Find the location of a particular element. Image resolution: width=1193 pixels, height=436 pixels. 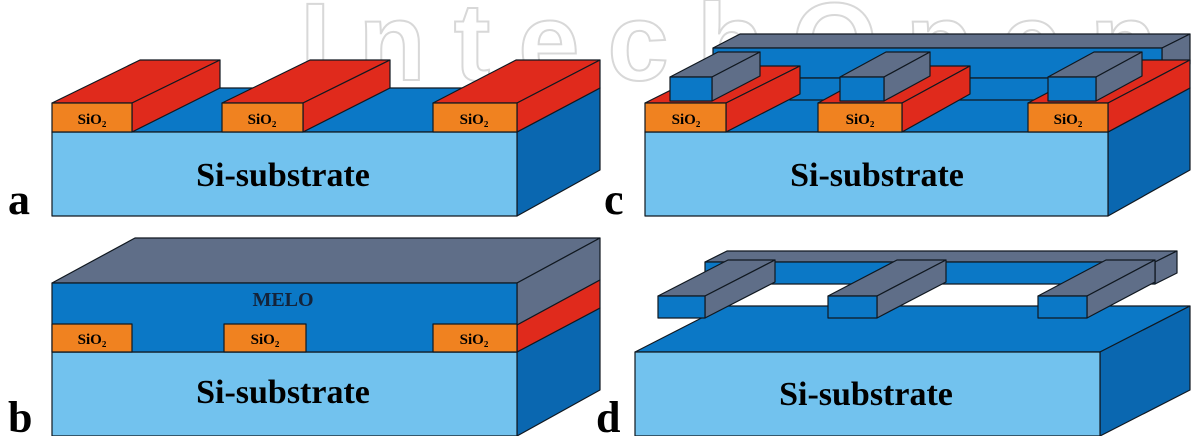

substrate-top is located at coordinates (912, 329).